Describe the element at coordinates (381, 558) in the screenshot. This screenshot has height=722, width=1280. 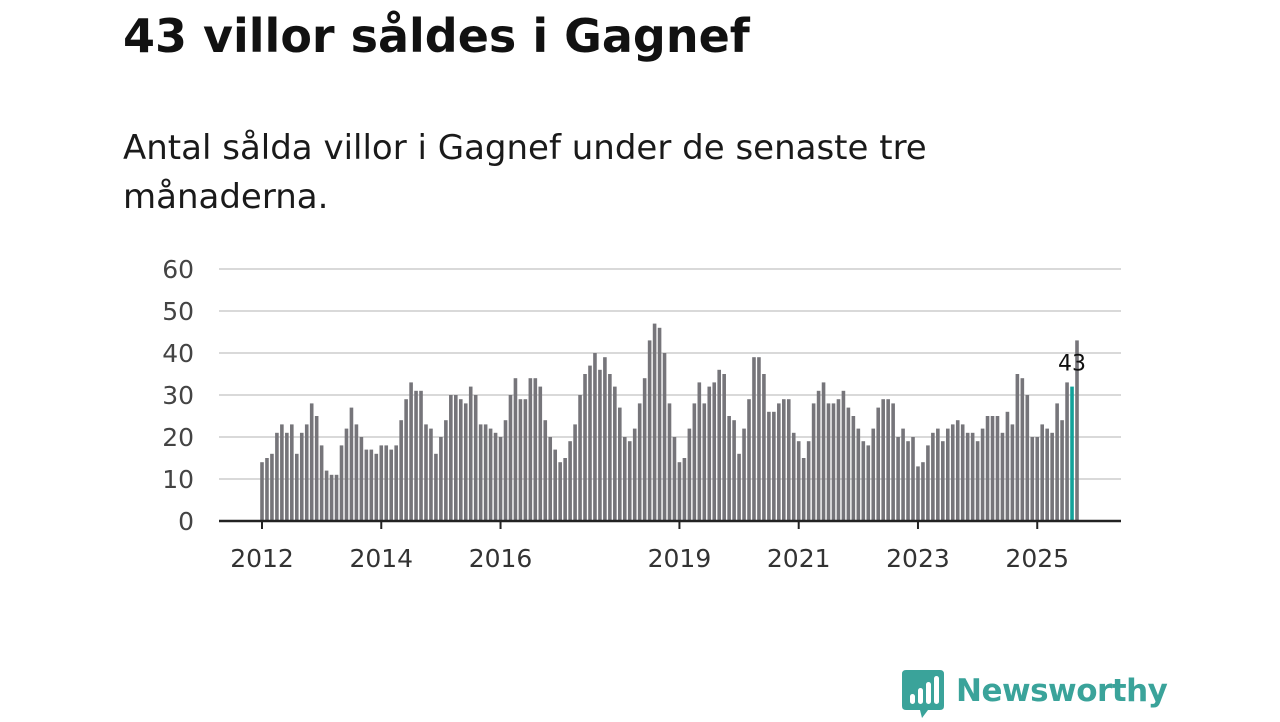
I see `x-tick-label: 2014` at that location.